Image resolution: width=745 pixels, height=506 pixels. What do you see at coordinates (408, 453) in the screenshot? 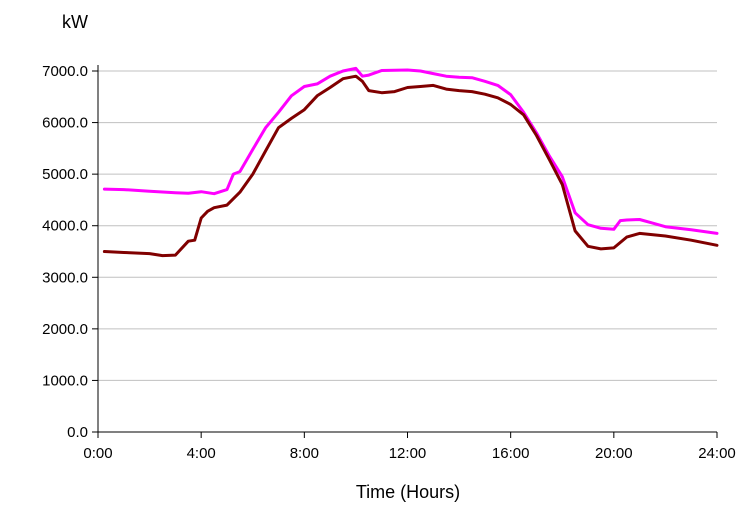
I see `x-tick-label: 12:00` at bounding box center [408, 453].